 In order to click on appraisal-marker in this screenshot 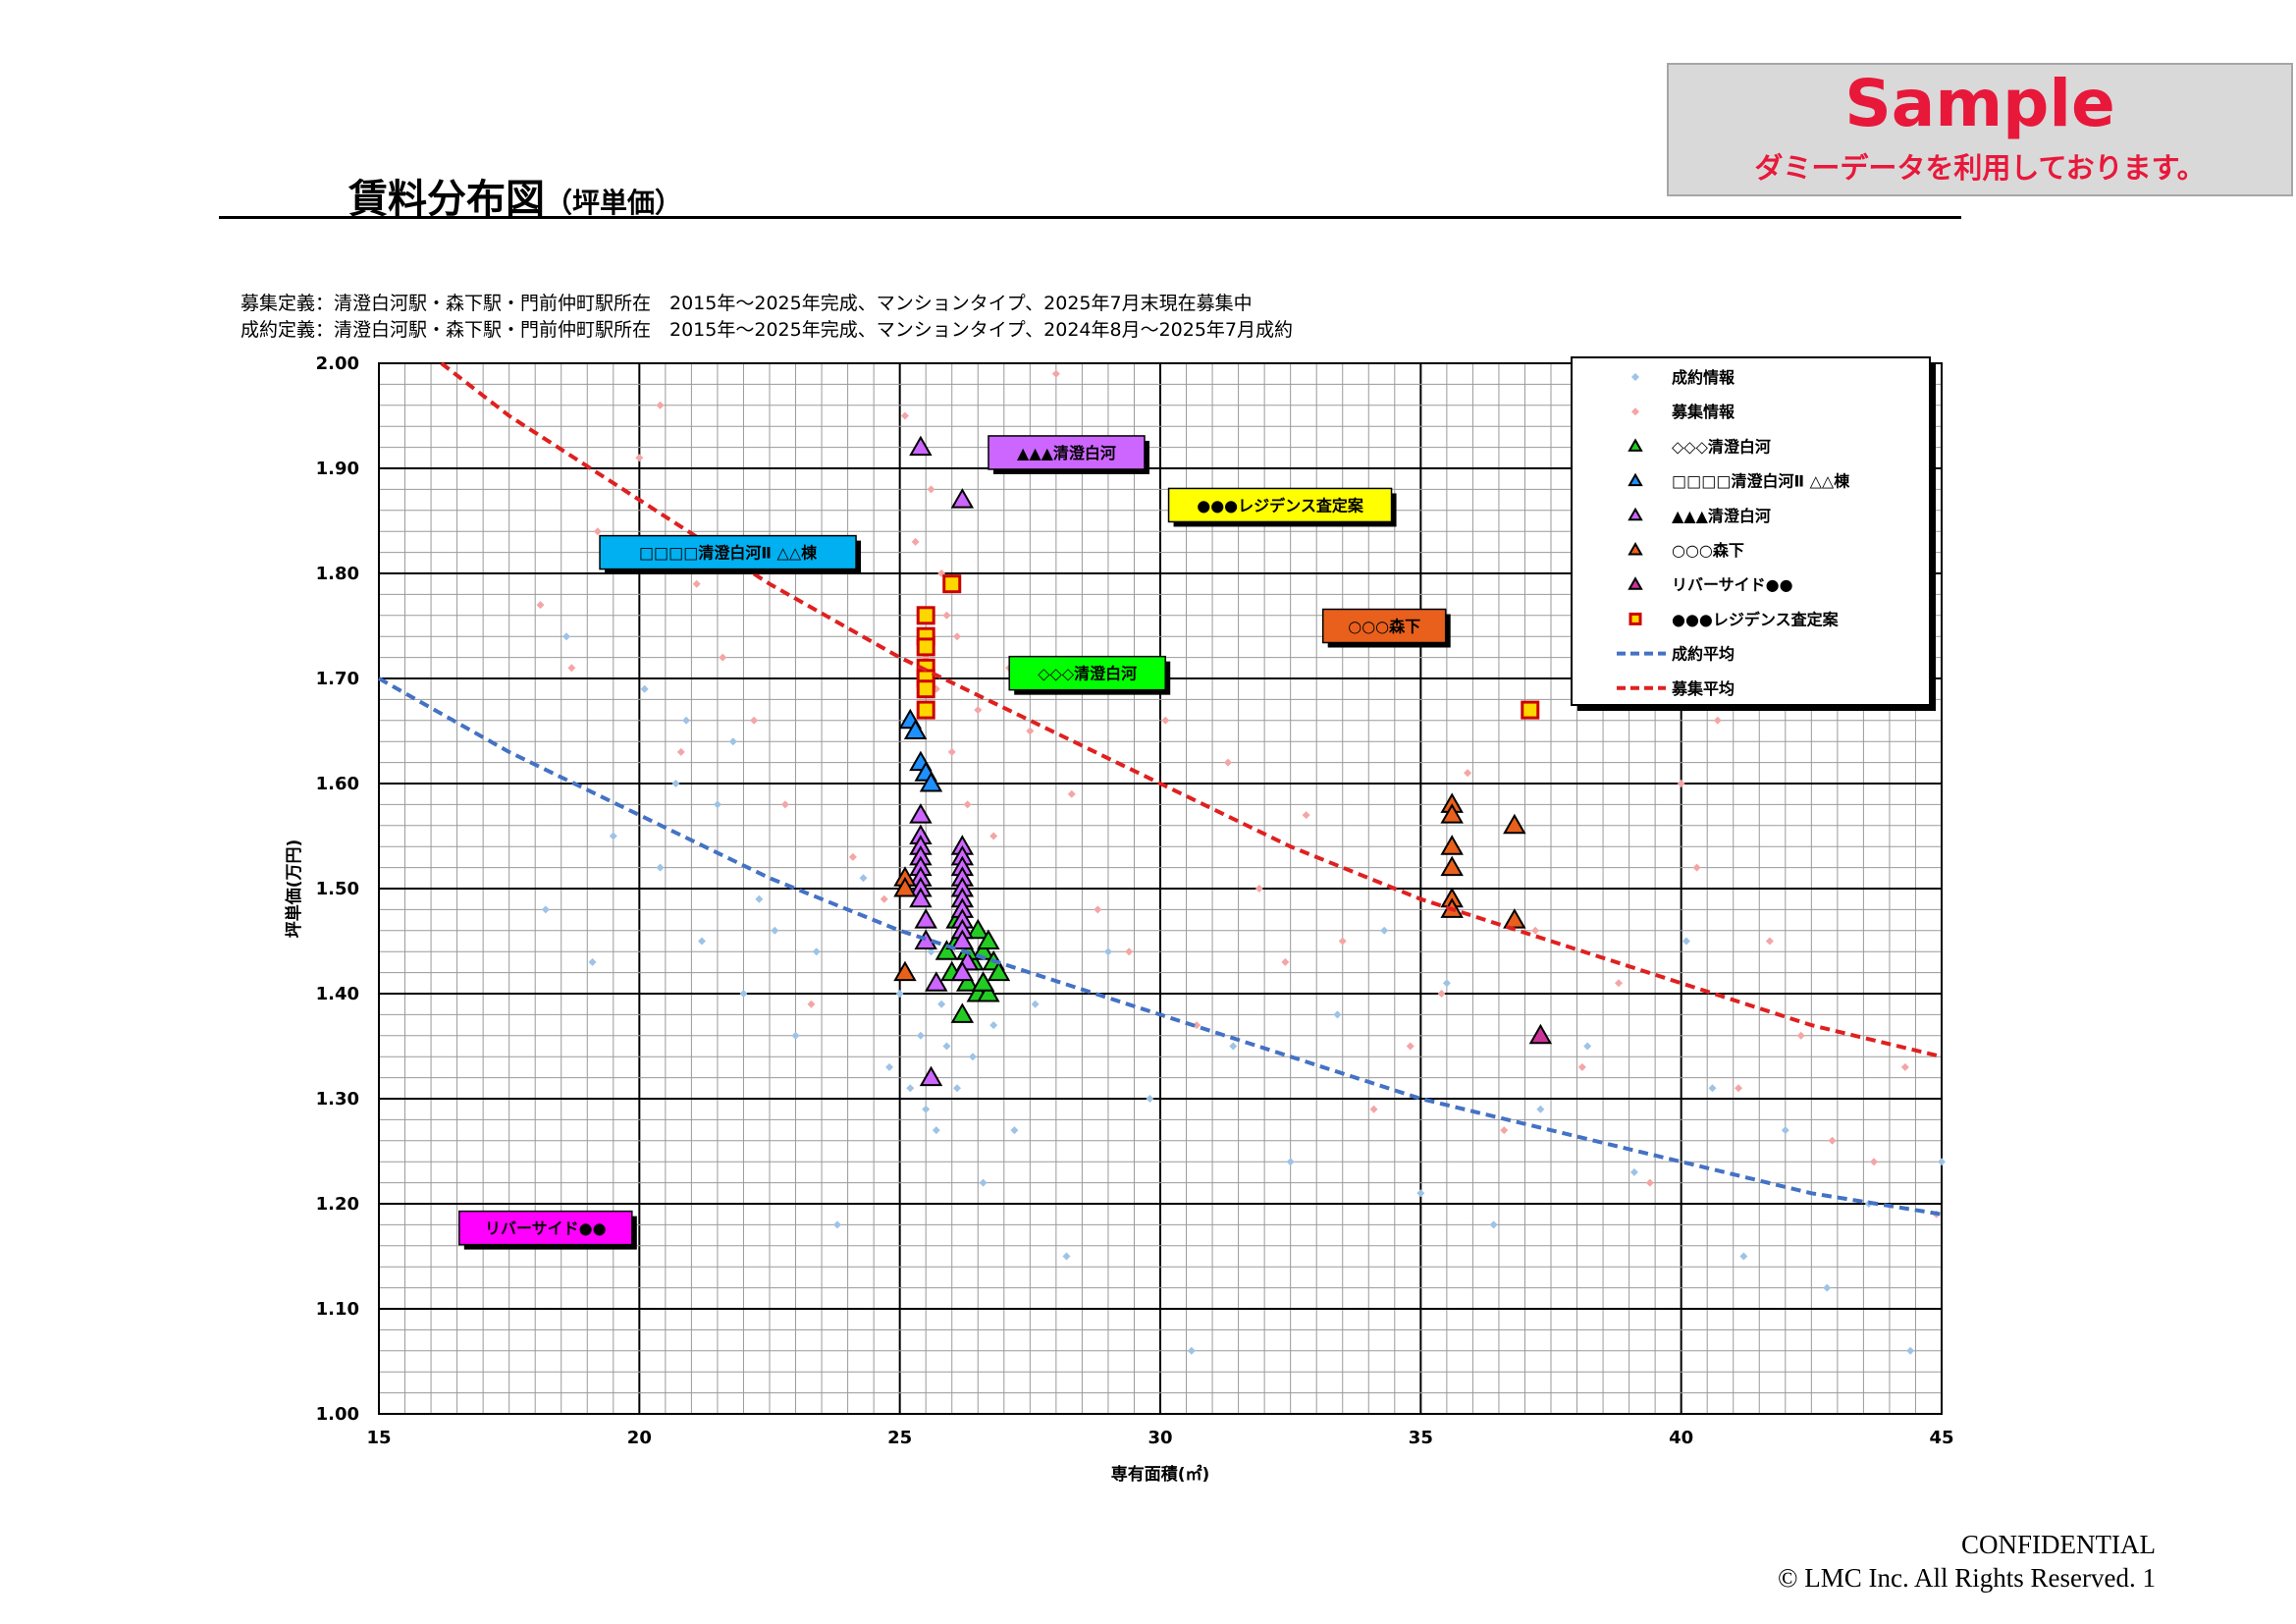, I will do `click(925, 647)`.